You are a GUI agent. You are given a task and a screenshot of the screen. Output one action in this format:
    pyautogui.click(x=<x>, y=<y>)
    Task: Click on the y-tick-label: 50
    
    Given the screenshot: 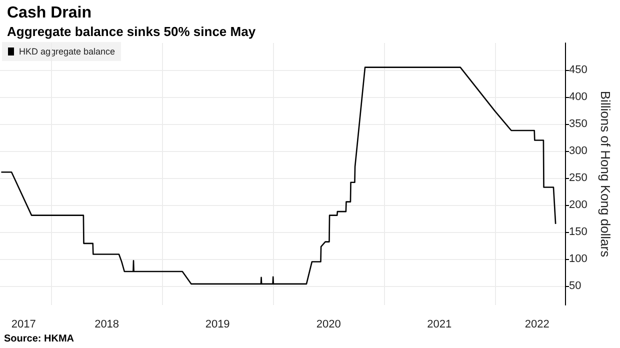 What is the action you would take?
    pyautogui.click(x=575, y=286)
    